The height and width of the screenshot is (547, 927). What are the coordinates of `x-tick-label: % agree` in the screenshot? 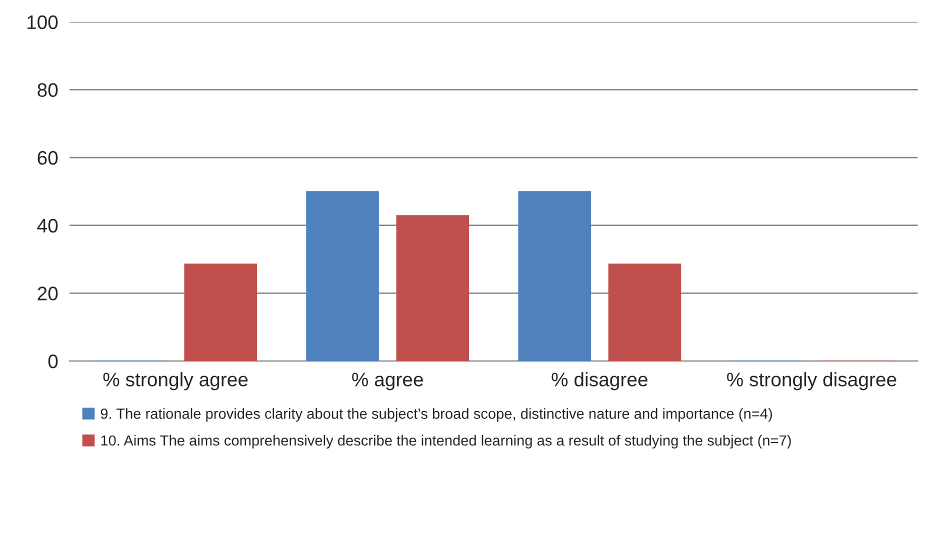 It's located at (387, 381).